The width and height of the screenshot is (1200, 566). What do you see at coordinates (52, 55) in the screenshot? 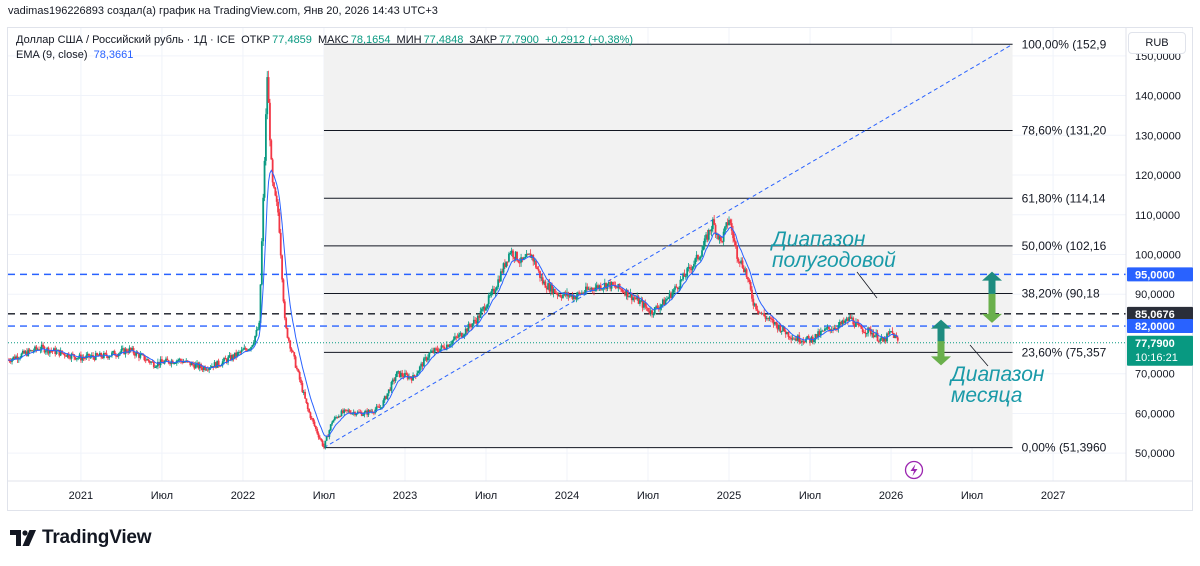
I see `ema-label: EMA (9, close)` at bounding box center [52, 55].